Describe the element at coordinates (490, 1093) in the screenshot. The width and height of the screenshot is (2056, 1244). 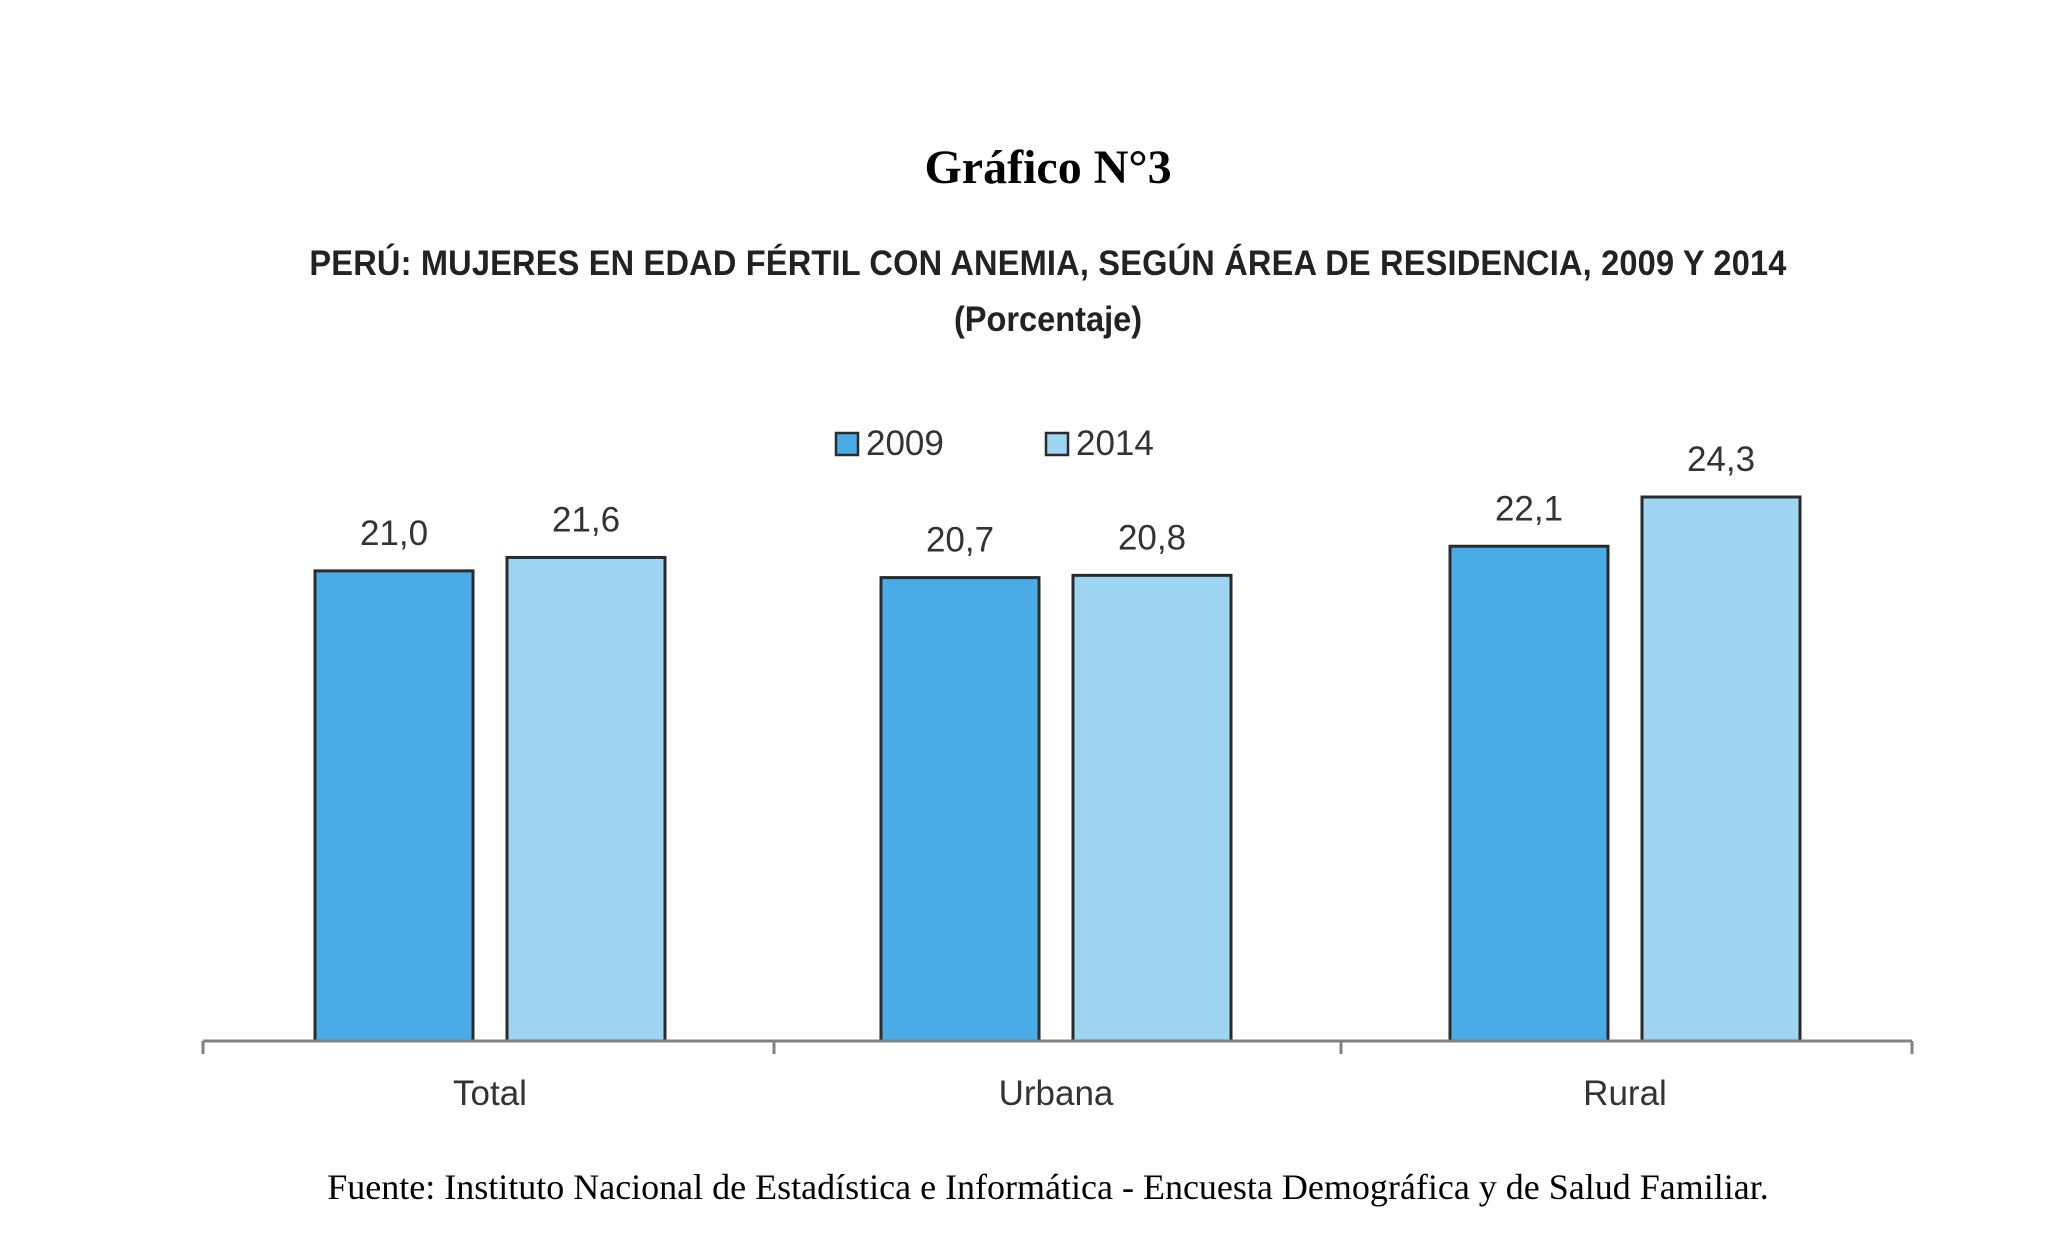
I see `category-label-total: Total` at that location.